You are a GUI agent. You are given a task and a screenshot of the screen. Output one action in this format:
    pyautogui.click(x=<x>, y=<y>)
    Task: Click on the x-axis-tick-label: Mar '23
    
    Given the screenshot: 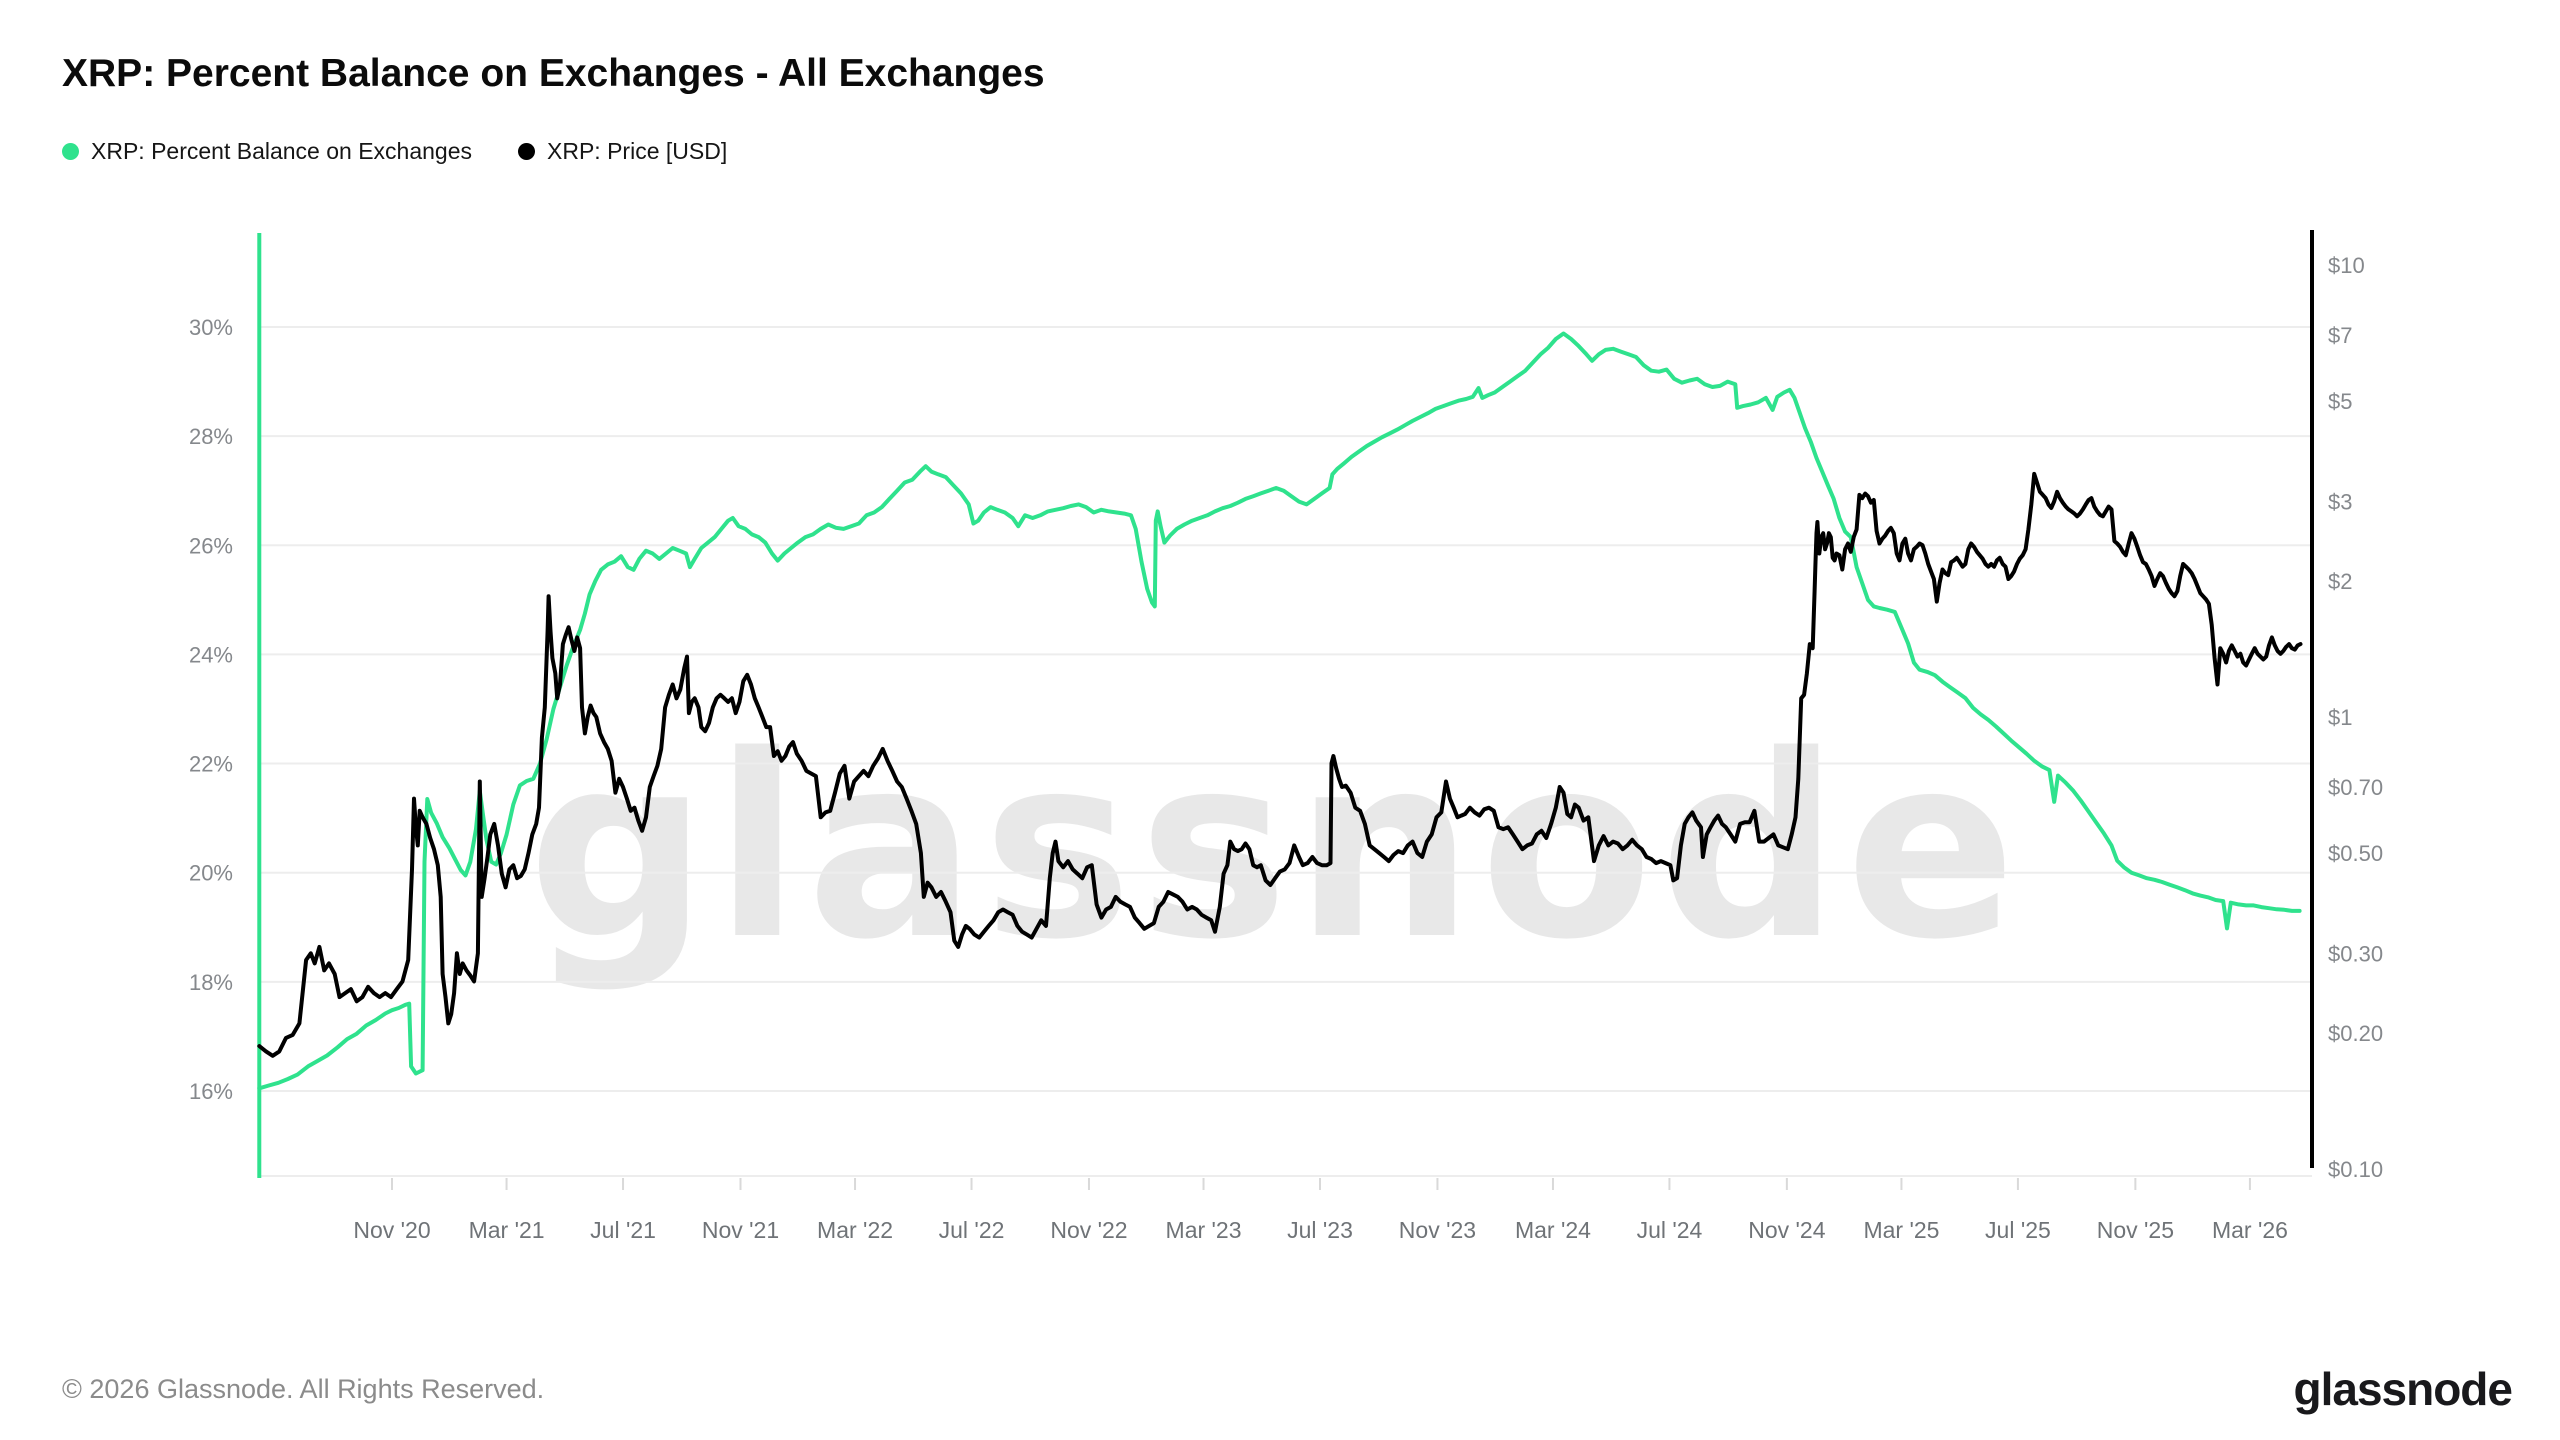 What is the action you would take?
    pyautogui.click(x=1204, y=1230)
    